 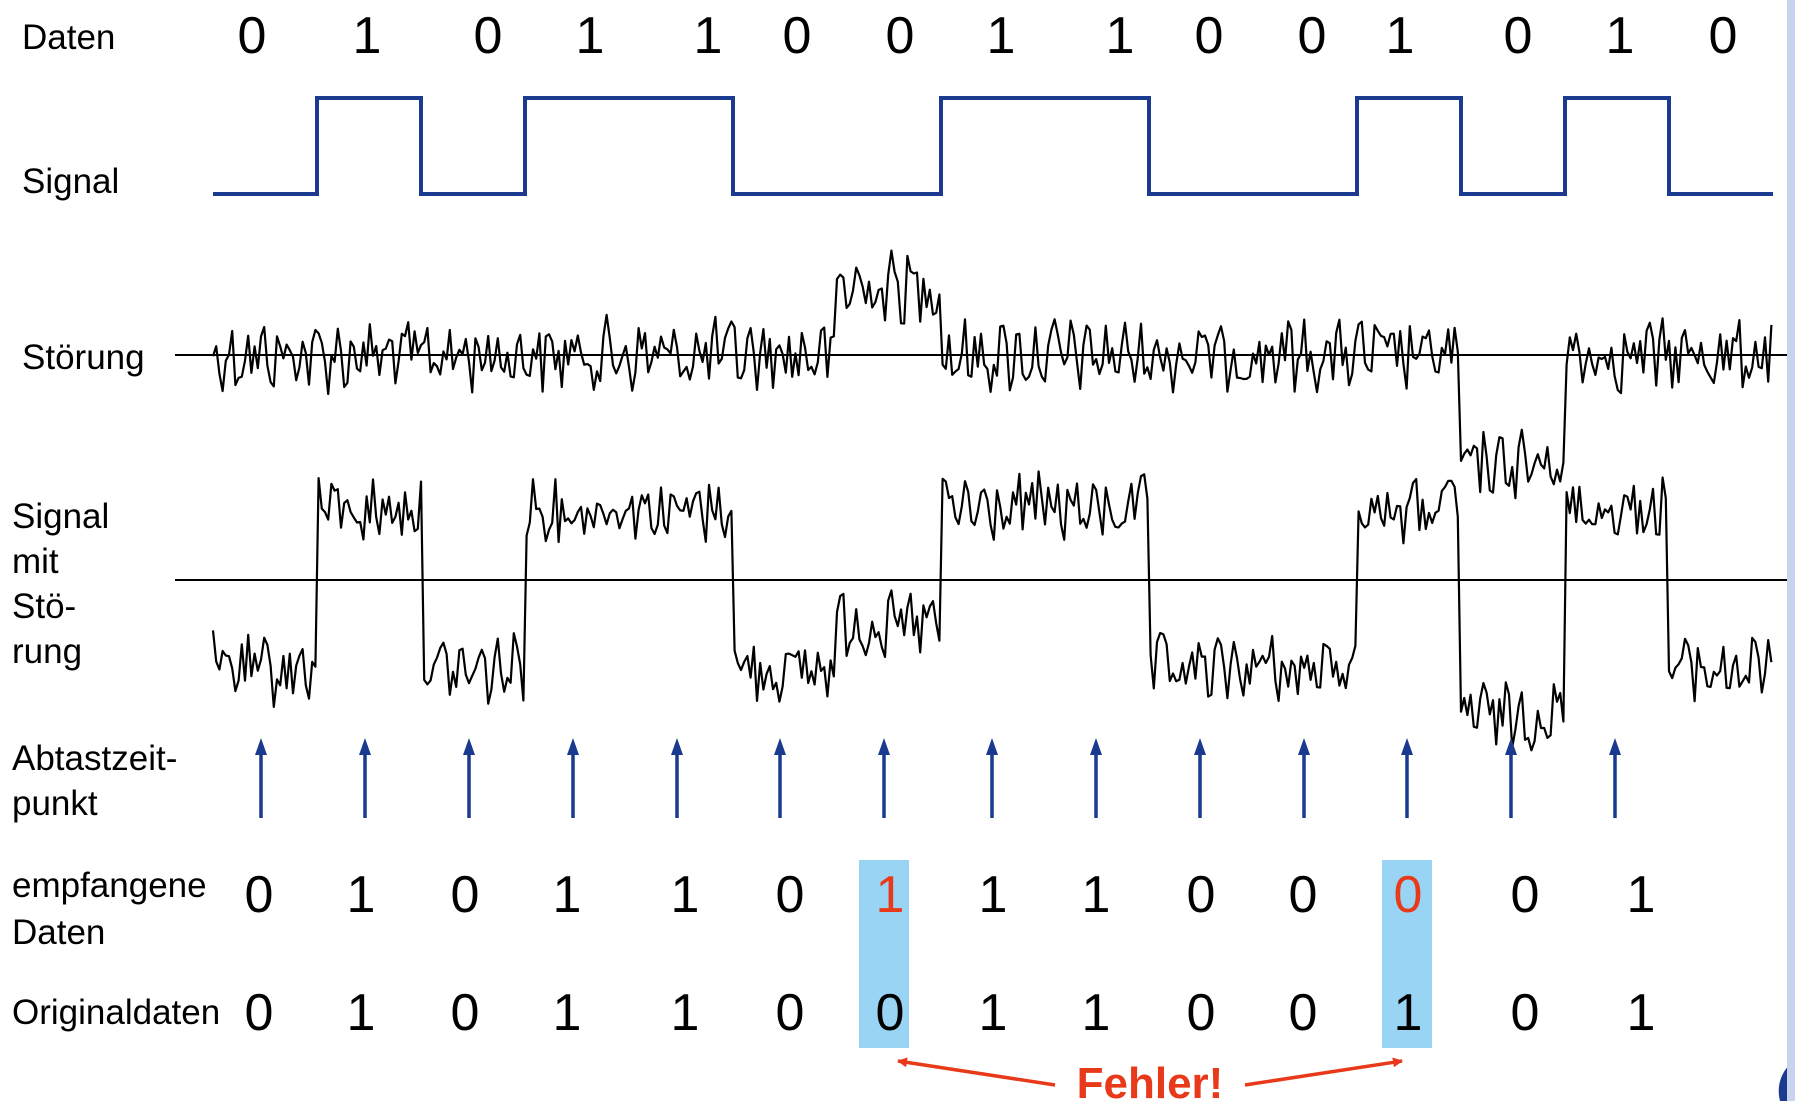 What do you see at coordinates (60, 516) in the screenshot?
I see `label-signal-mit-stoerung-1: Signal` at bounding box center [60, 516].